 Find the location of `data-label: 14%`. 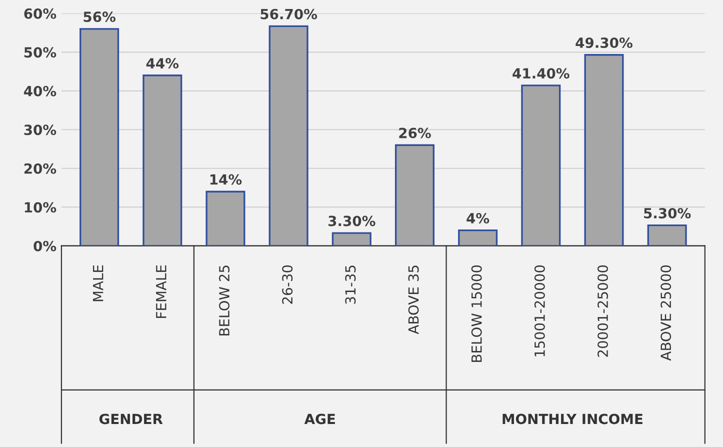

data-label: 14% is located at coordinates (226, 179).